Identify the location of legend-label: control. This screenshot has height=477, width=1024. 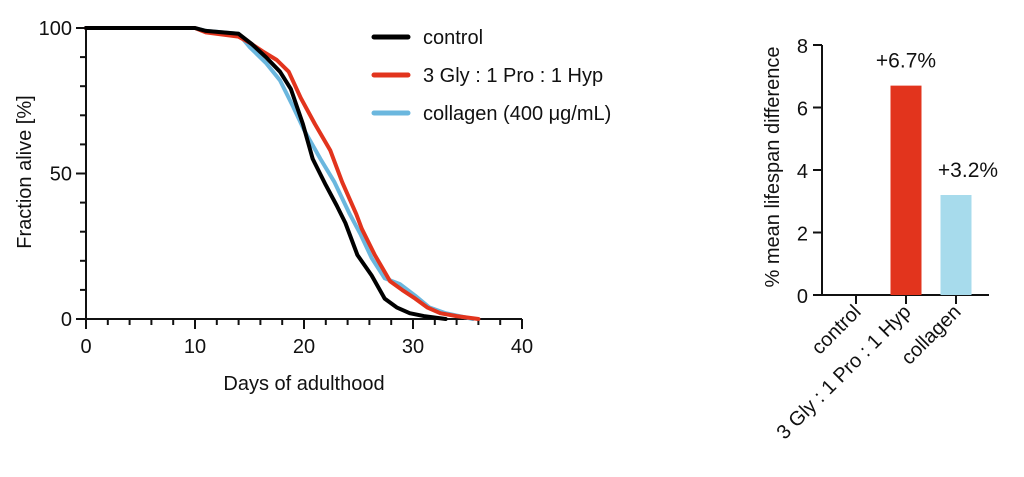
(453, 38).